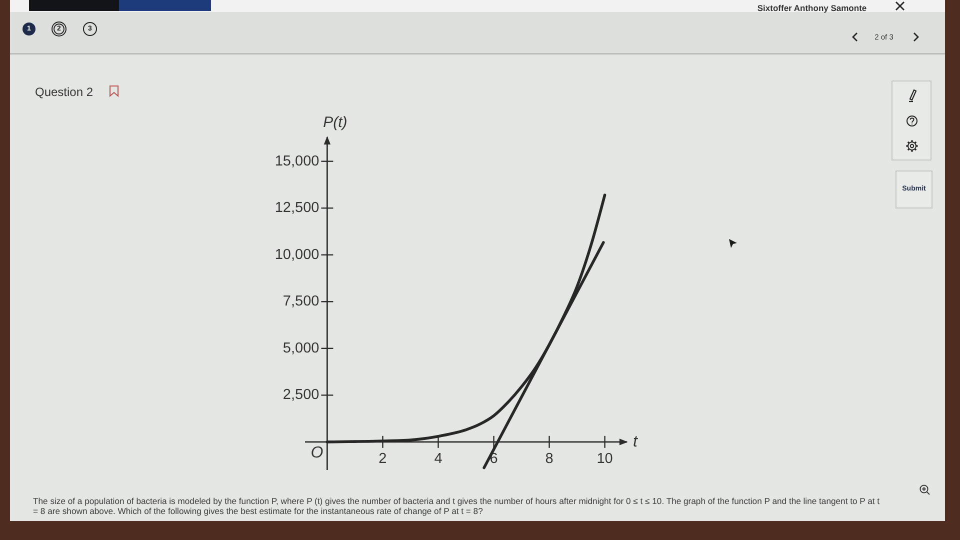  I want to click on y-axis-title: P(t), so click(335, 122).